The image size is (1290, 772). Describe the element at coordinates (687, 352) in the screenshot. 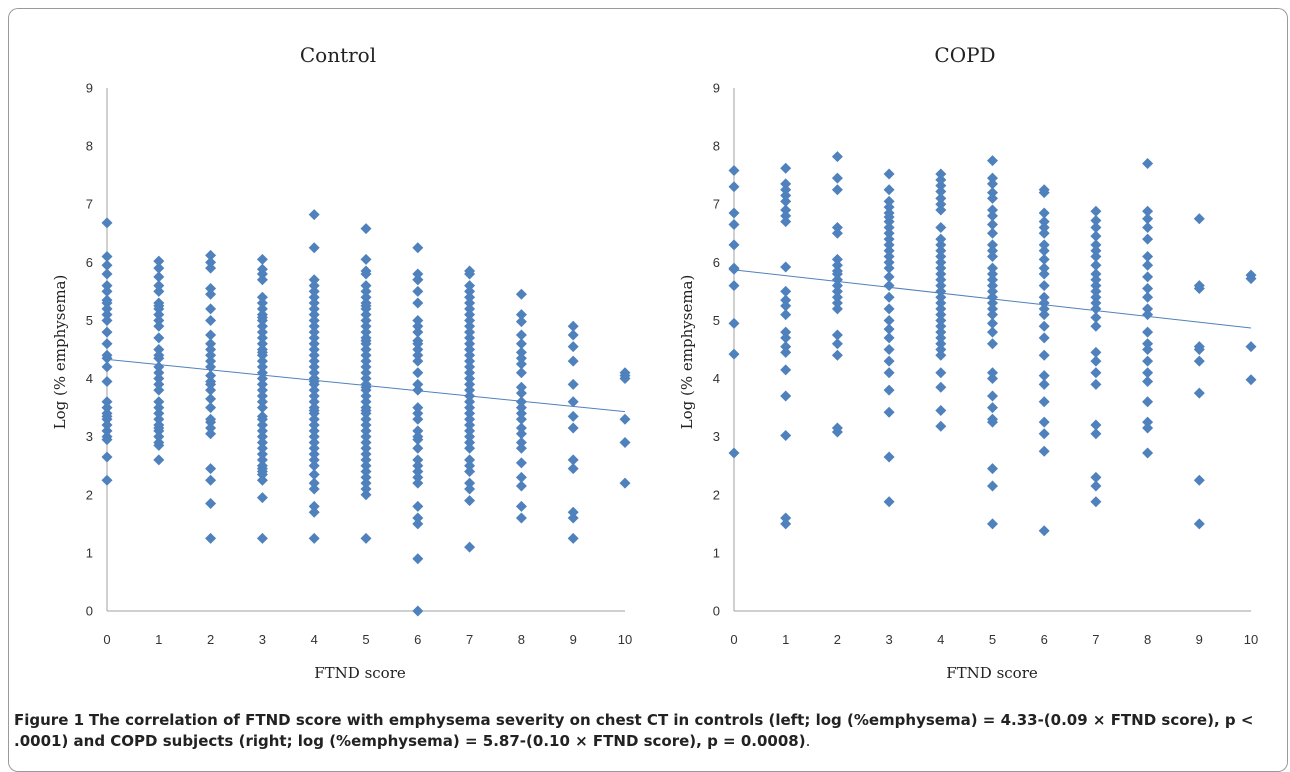

I see `y-axis-label: Log (% emphysema)` at that location.